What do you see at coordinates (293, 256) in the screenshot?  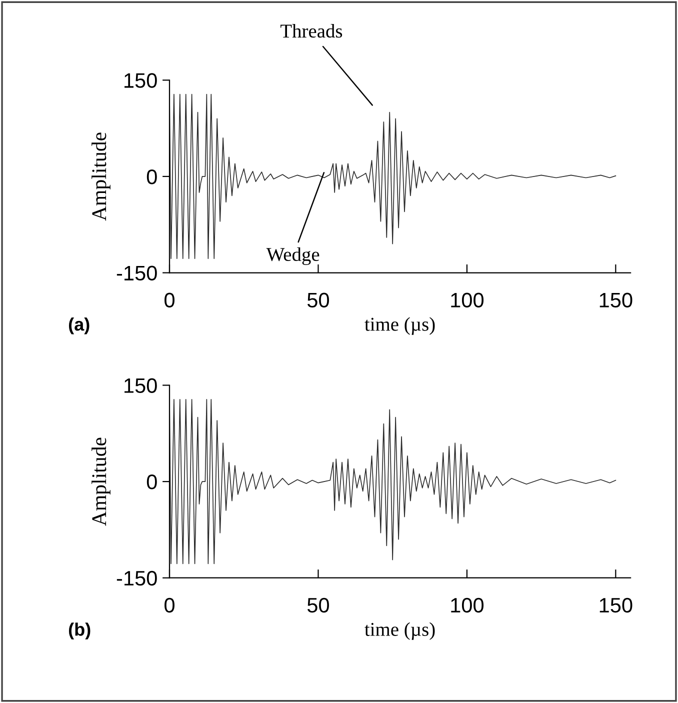 I see `annotation: Wedge` at bounding box center [293, 256].